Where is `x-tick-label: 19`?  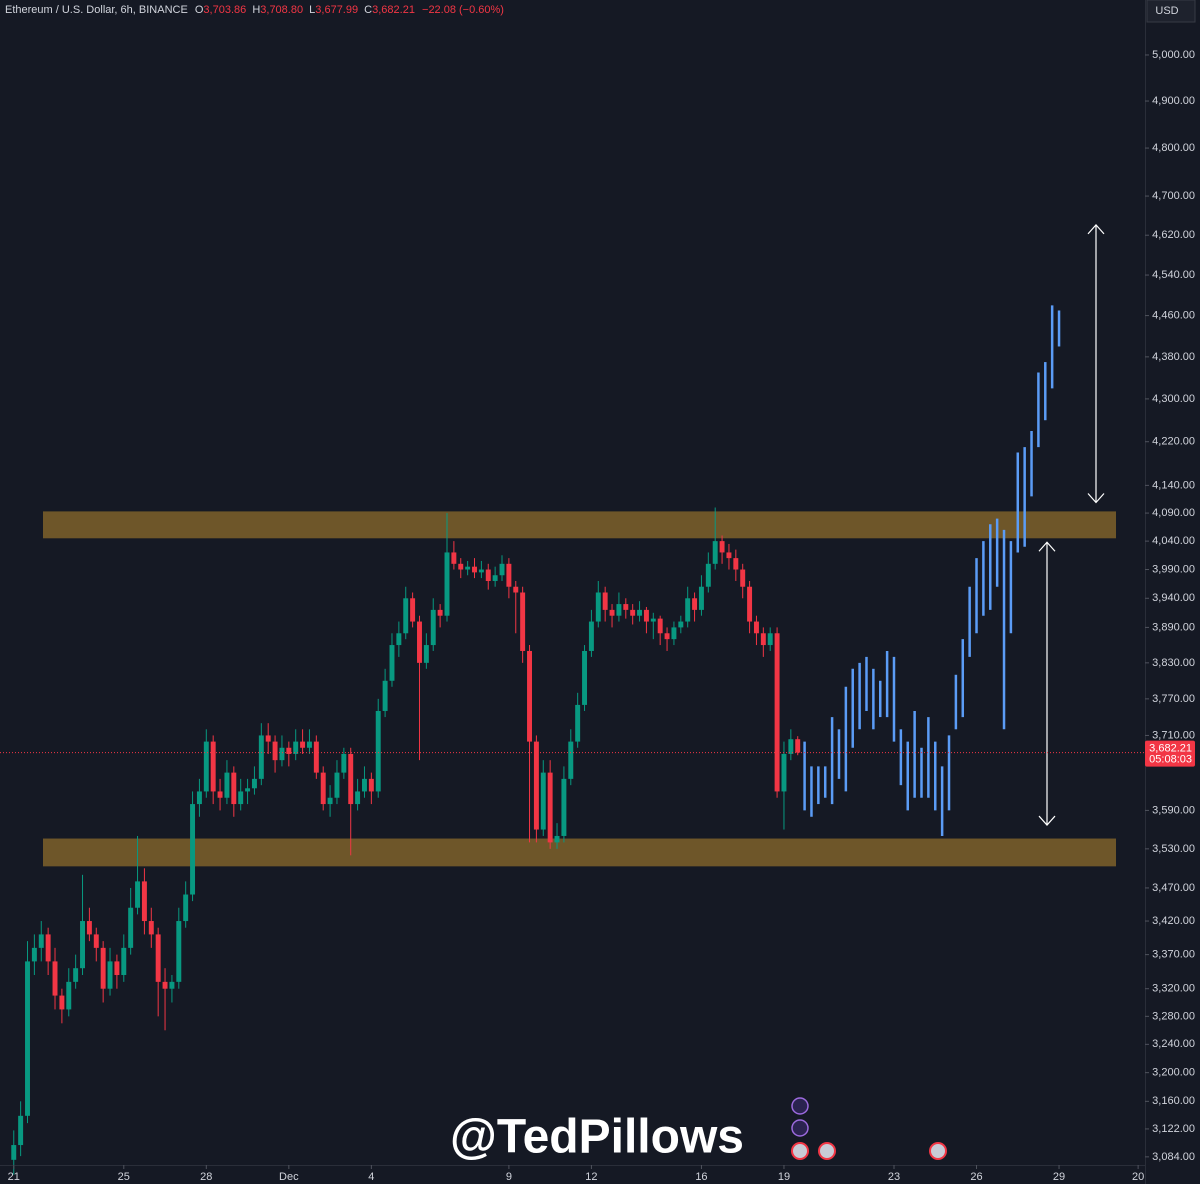
x-tick-label: 19 is located at coordinates (784, 1177).